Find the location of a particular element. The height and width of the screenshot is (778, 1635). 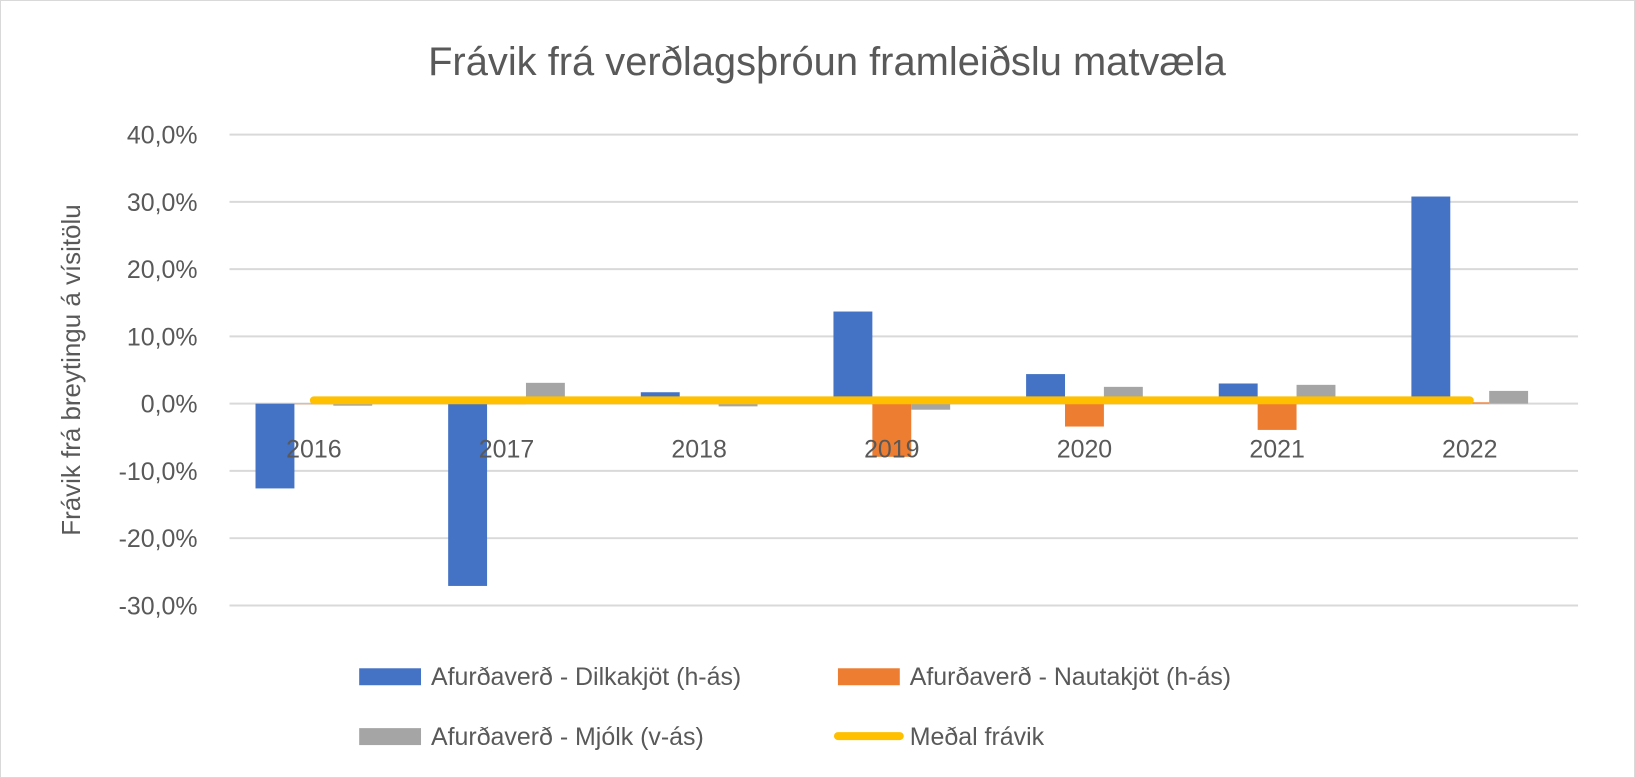

bar-dilkakjöt-2016 is located at coordinates (275, 446).